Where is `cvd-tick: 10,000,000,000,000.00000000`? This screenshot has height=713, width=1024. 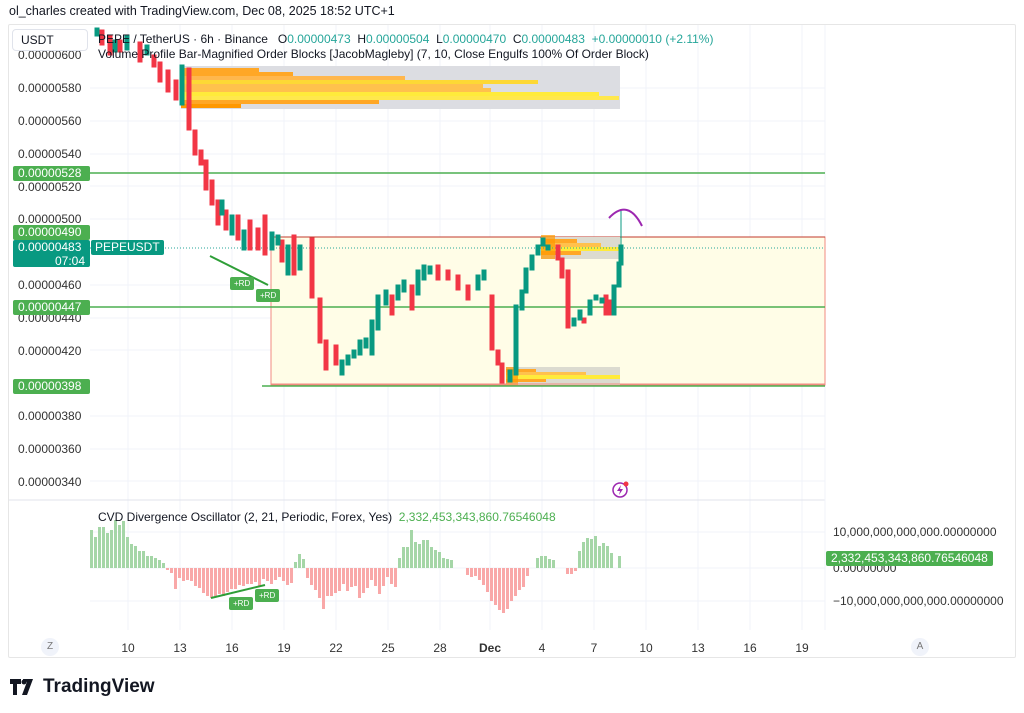 cvd-tick: 10,000,000,000,000.00000000 is located at coordinates (915, 532).